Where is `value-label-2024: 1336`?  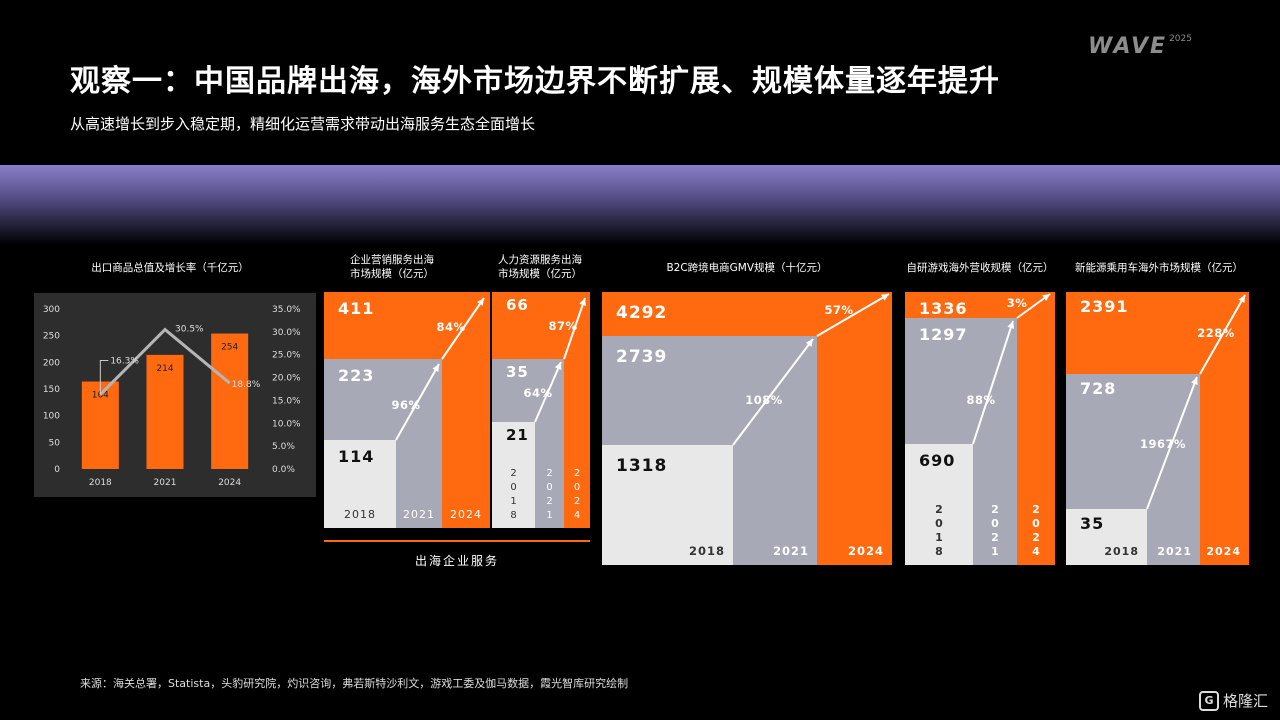
value-label-2024: 1336 is located at coordinates (943, 308).